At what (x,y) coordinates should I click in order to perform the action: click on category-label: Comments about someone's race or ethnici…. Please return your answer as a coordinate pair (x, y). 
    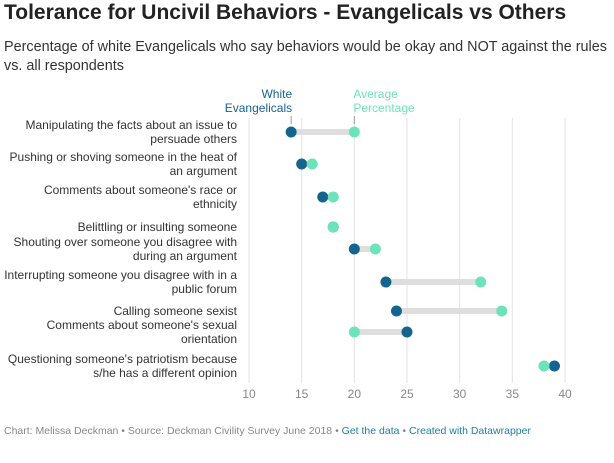
    Looking at the image, I should click on (140, 197).